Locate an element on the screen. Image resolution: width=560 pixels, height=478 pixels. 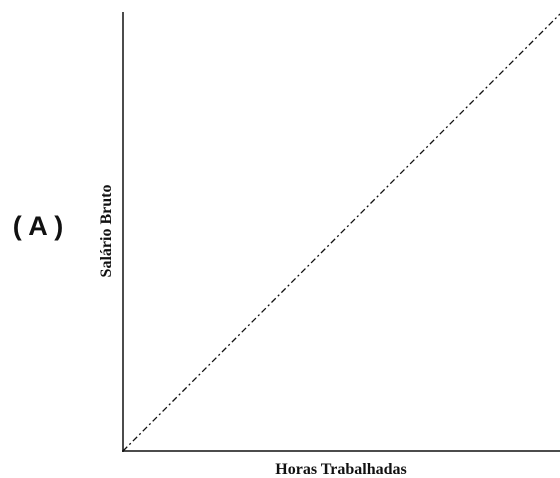
x-axis-label: Horas Trabalhadas is located at coordinates (340, 469).